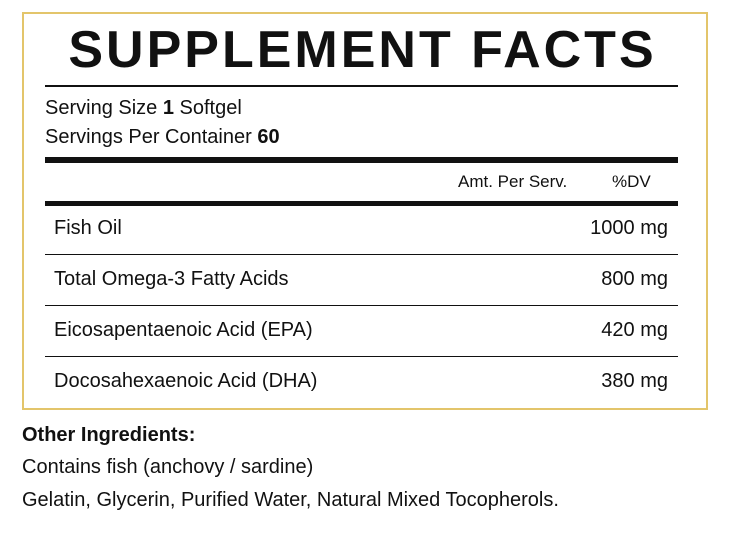 The image size is (754, 534). What do you see at coordinates (362, 50) in the screenshot?
I see `label-title: SUPPLEMENT FACTS` at bounding box center [362, 50].